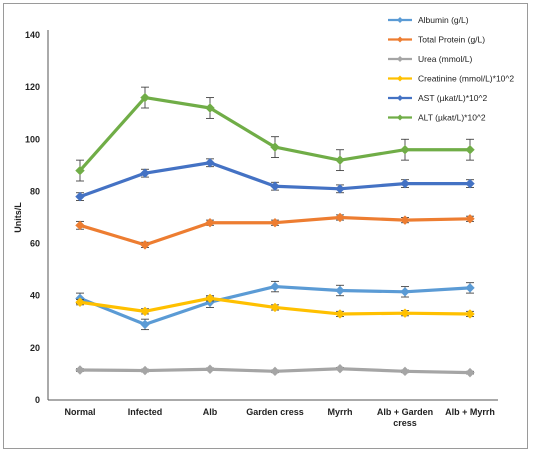 Image resolution: width=533 pixels, height=453 pixels. What do you see at coordinates (210, 412) in the screenshot?
I see `x-tick-label: Alb` at bounding box center [210, 412].